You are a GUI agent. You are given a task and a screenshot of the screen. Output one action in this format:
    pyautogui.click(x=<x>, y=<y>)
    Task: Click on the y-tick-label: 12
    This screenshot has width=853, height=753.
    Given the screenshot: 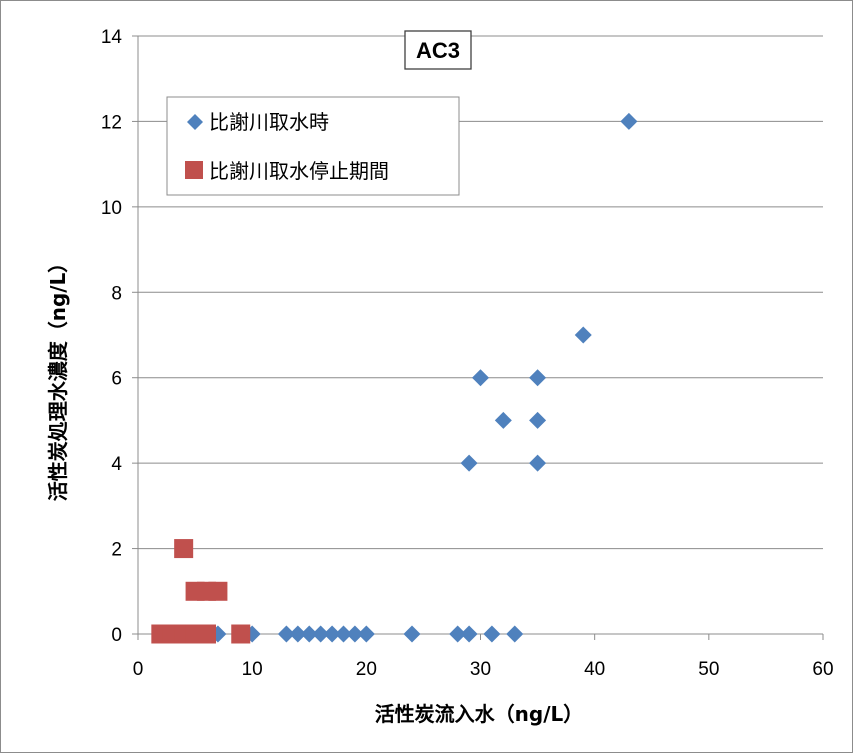 What is the action you would take?
    pyautogui.click(x=111, y=122)
    